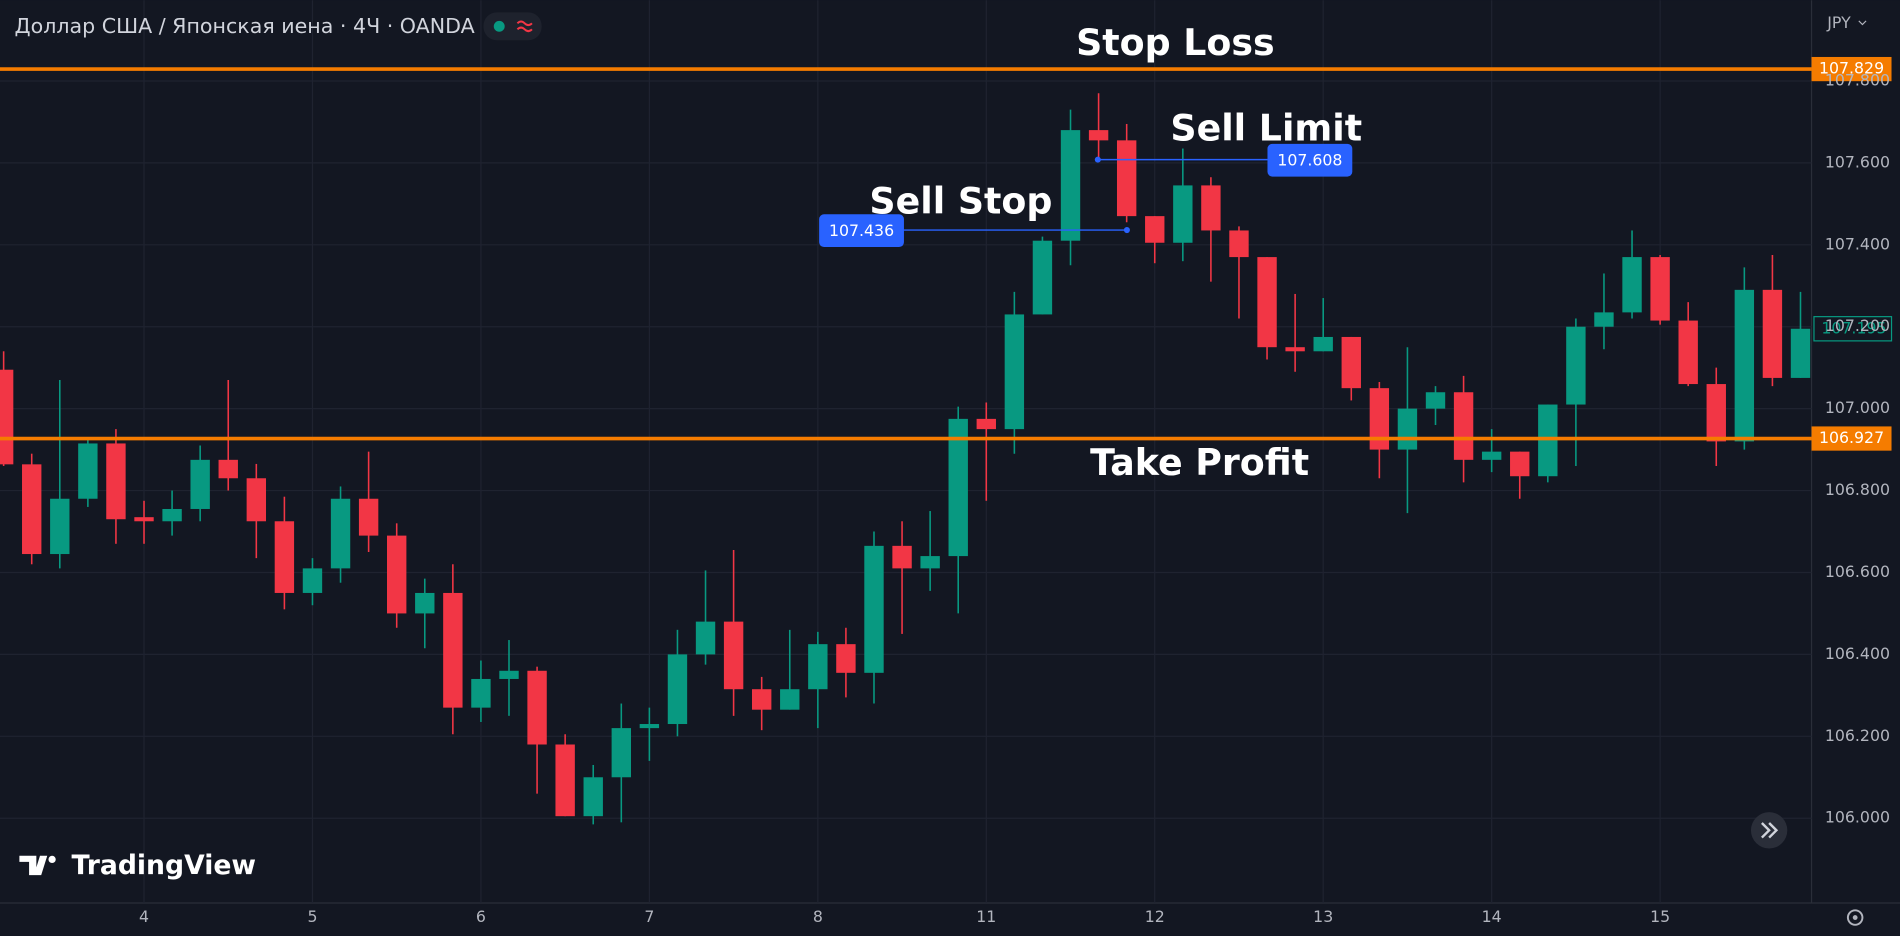  What do you see at coordinates (1857, 407) in the screenshot?
I see `y-tick-label: 107.000` at bounding box center [1857, 407].